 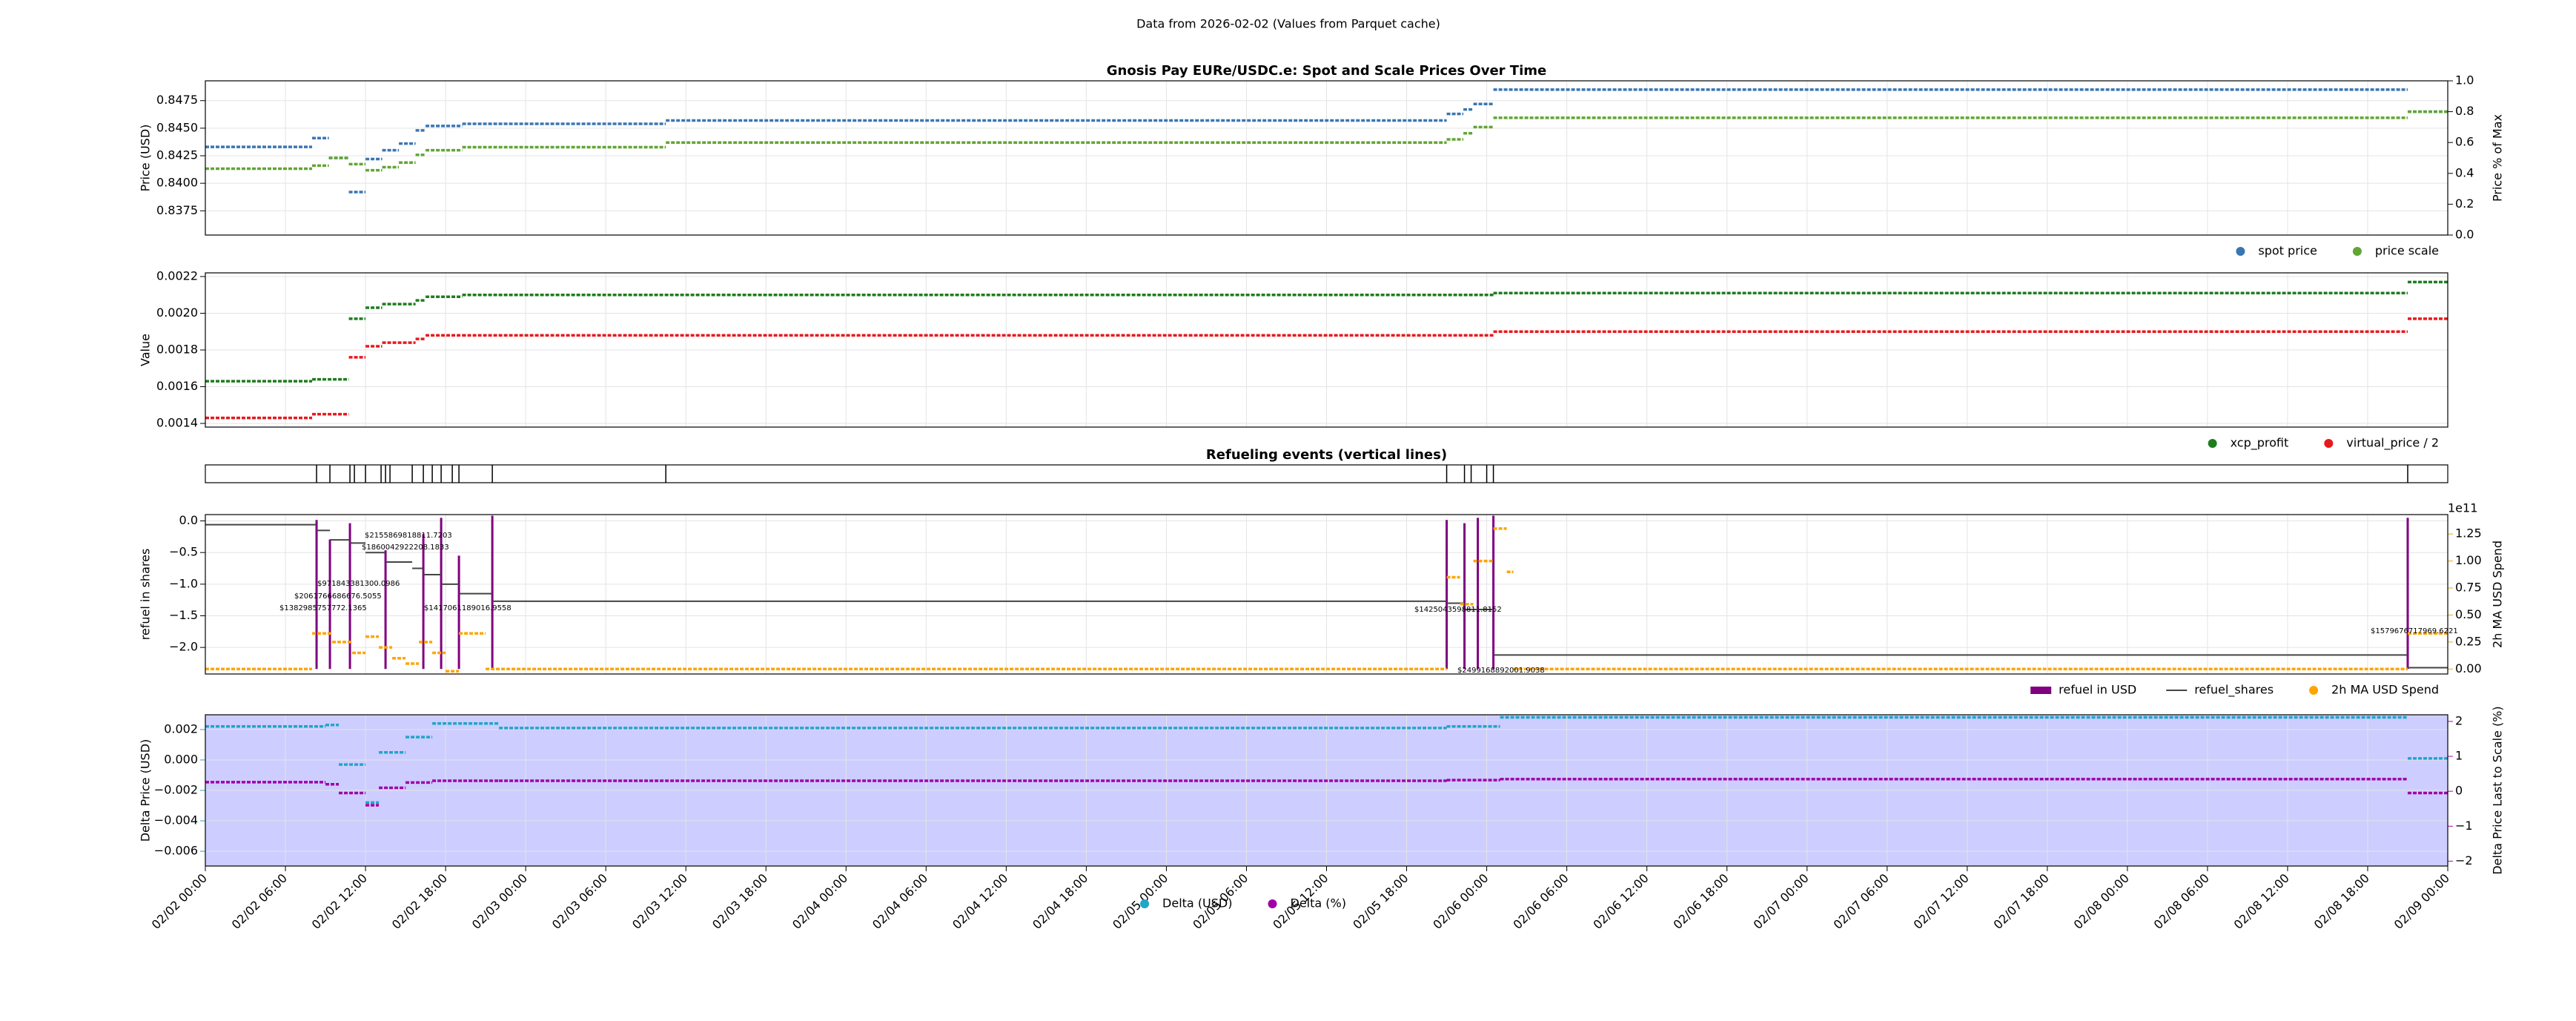 I want to click on annotation: $1579676717969.6221, so click(x=2414, y=631).